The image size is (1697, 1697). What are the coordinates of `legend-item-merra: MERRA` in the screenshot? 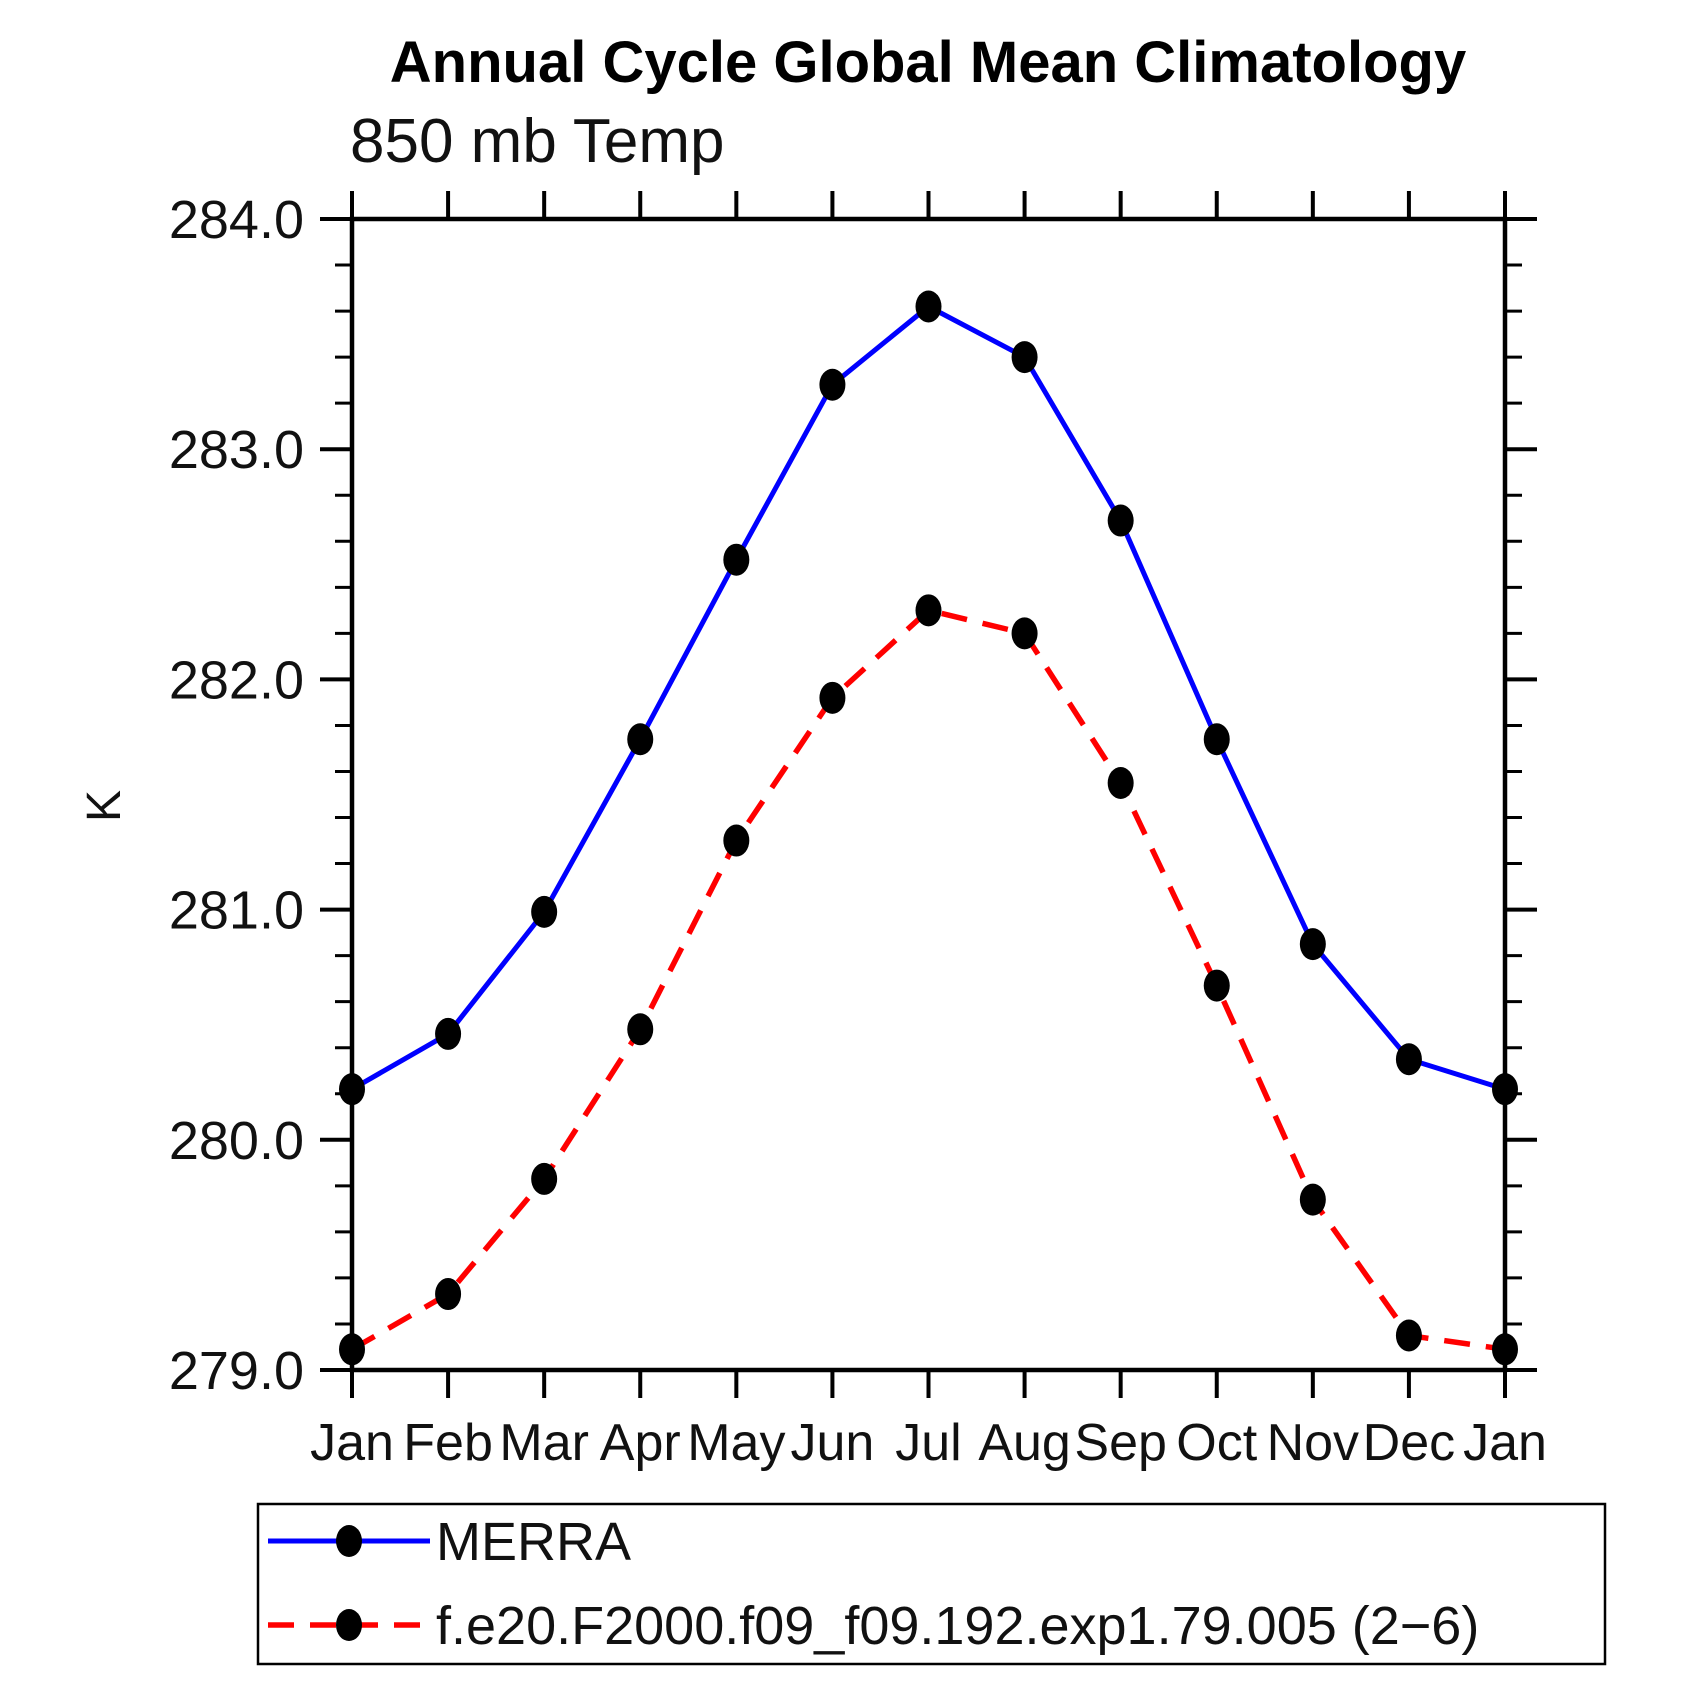 It's located at (449, 1542).